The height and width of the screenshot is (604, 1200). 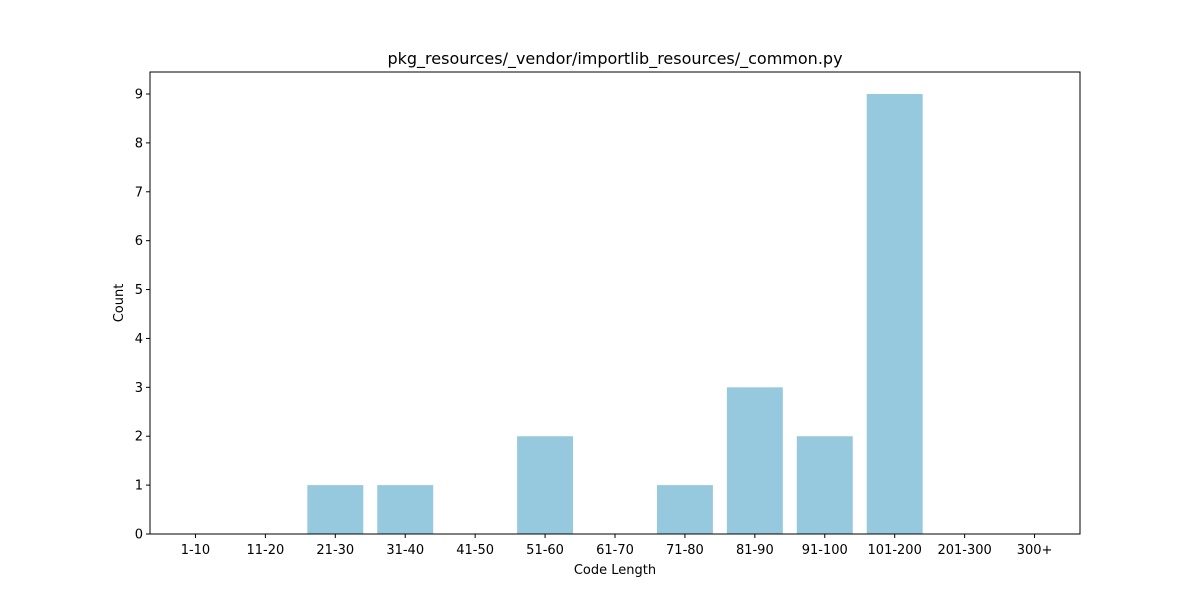 What do you see at coordinates (825, 550) in the screenshot?
I see `x-tick-label: 91-100` at bounding box center [825, 550].